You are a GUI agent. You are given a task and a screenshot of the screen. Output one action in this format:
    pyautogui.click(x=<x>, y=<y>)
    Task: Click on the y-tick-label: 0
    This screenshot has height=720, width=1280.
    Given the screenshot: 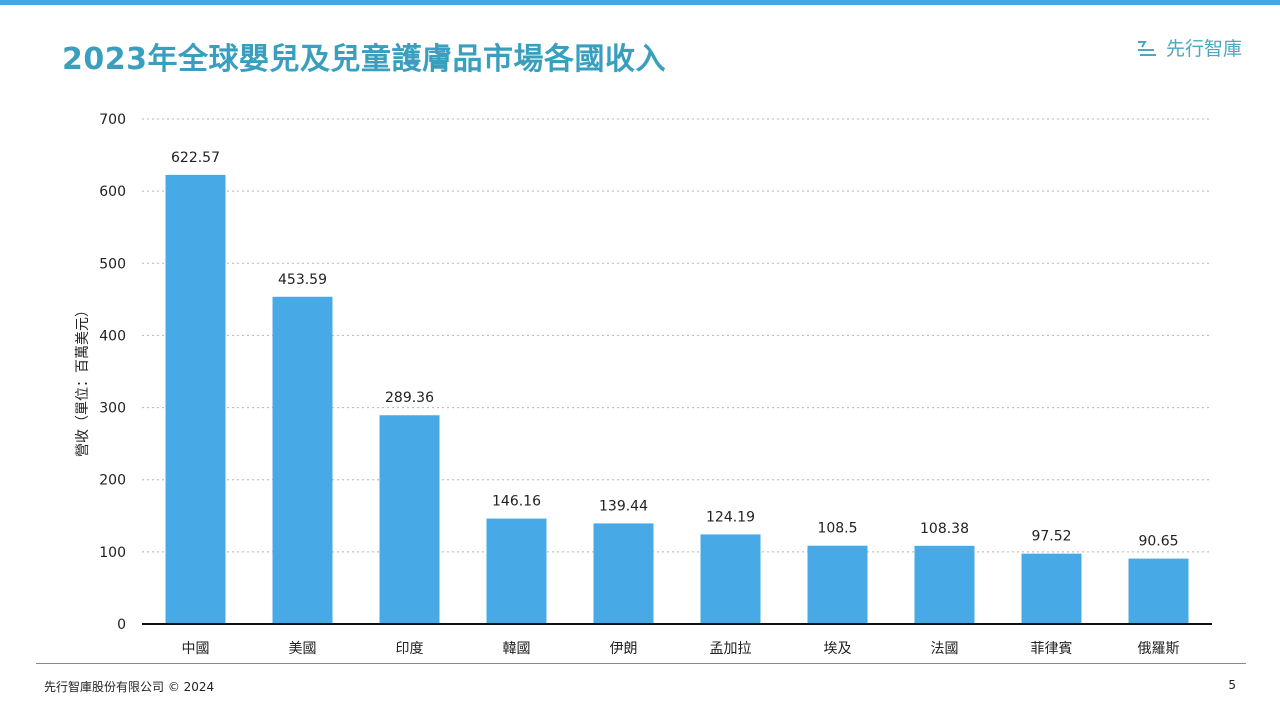 What is the action you would take?
    pyautogui.click(x=121, y=625)
    